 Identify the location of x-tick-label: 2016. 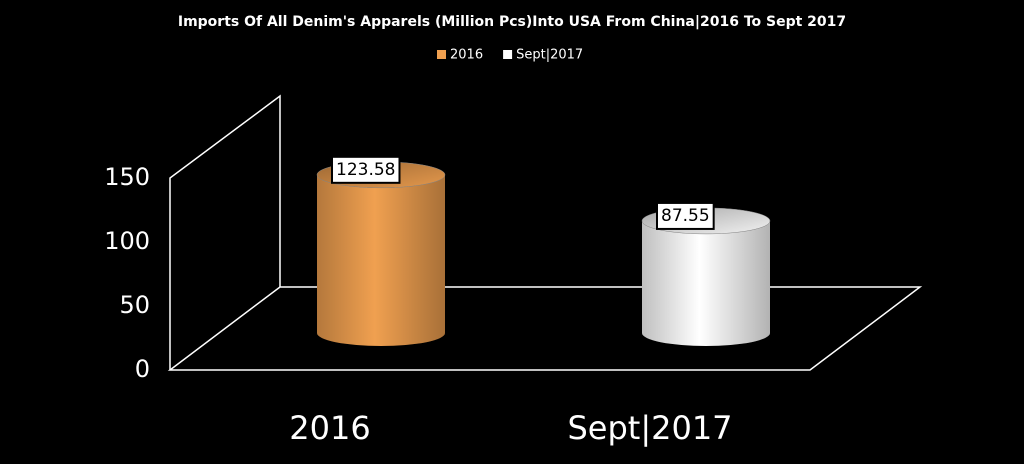
(329, 428).